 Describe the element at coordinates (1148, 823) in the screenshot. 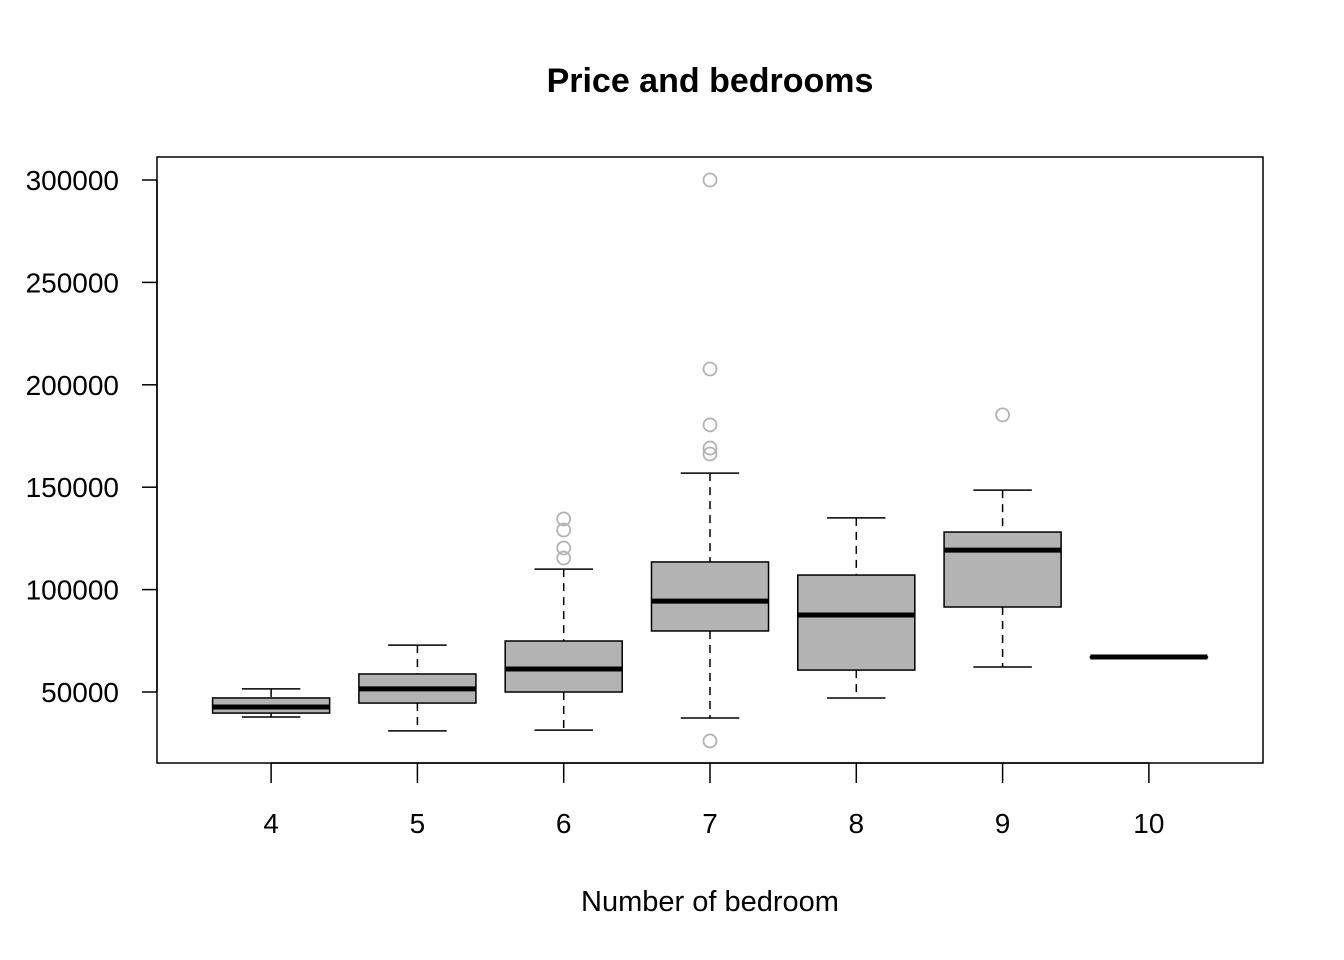

I see `x-tick-label: 10` at that location.